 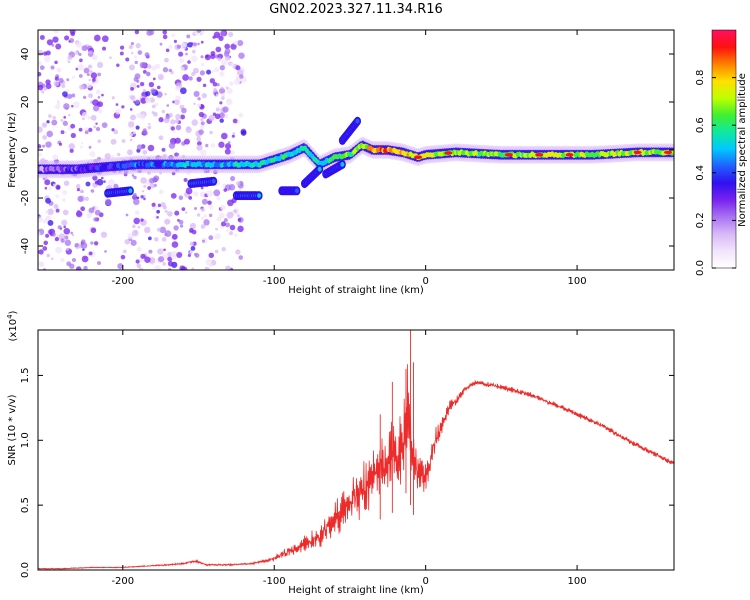 I want to click on snr-x-axis-label: Height of straight line (km), so click(x=356, y=590).